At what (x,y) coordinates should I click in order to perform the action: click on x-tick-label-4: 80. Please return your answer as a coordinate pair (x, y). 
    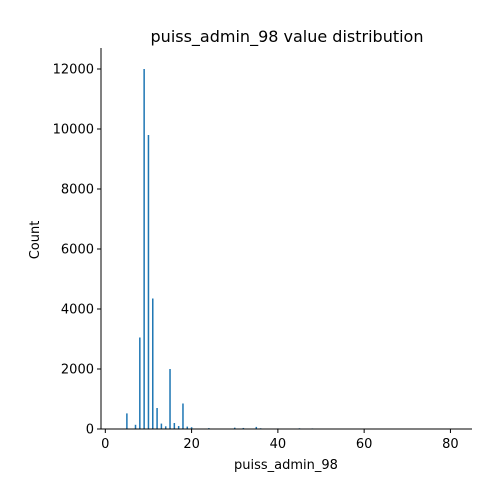
    Looking at the image, I should click on (450, 444).